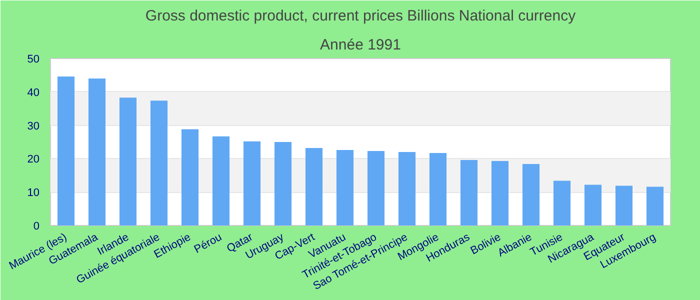 This screenshot has height=300, width=700. I want to click on y-tick-label: 50, so click(33, 60).